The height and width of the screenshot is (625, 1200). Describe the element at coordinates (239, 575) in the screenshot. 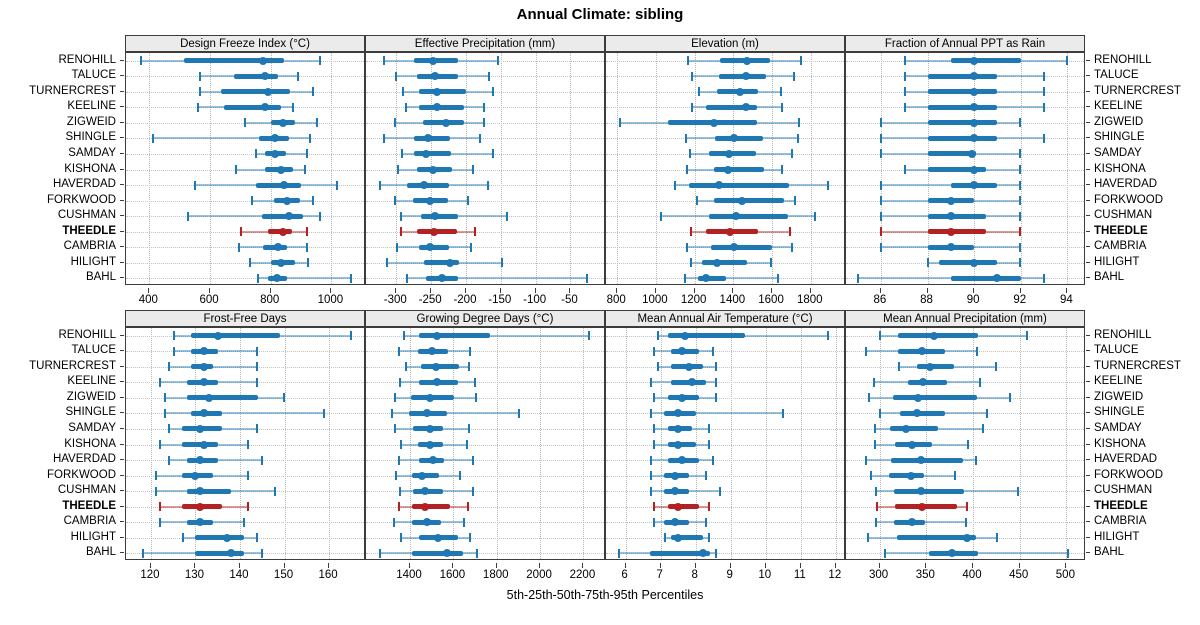

I see `axis-tick-label: 140` at that location.